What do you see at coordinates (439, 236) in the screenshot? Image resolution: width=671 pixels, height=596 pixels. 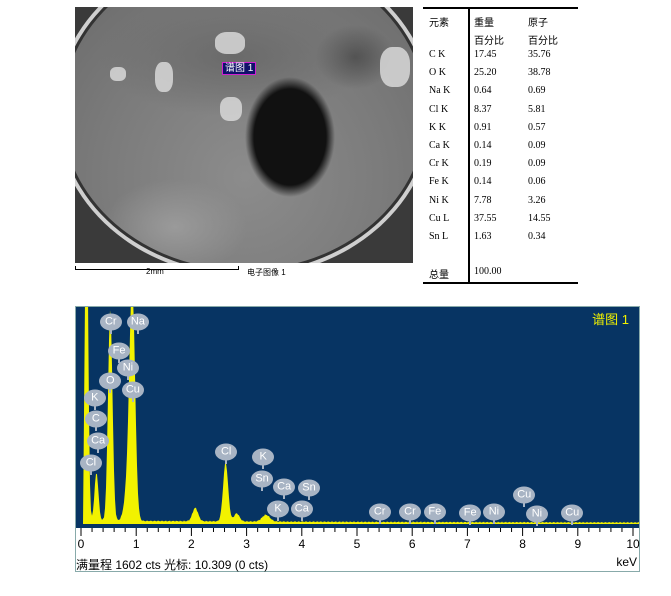 I see `cell-element: Sn L` at bounding box center [439, 236].